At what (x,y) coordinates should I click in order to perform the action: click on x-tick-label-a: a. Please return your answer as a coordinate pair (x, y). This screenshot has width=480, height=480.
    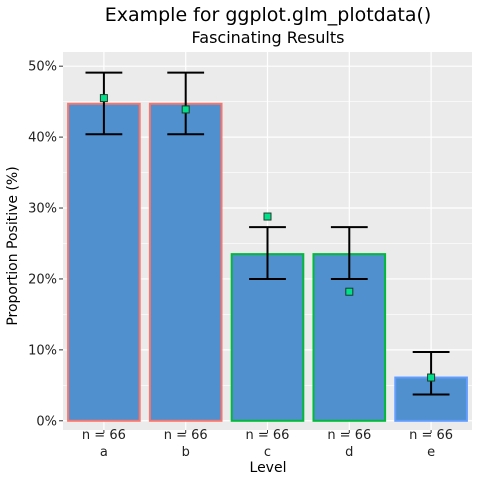
    Looking at the image, I should click on (104, 452).